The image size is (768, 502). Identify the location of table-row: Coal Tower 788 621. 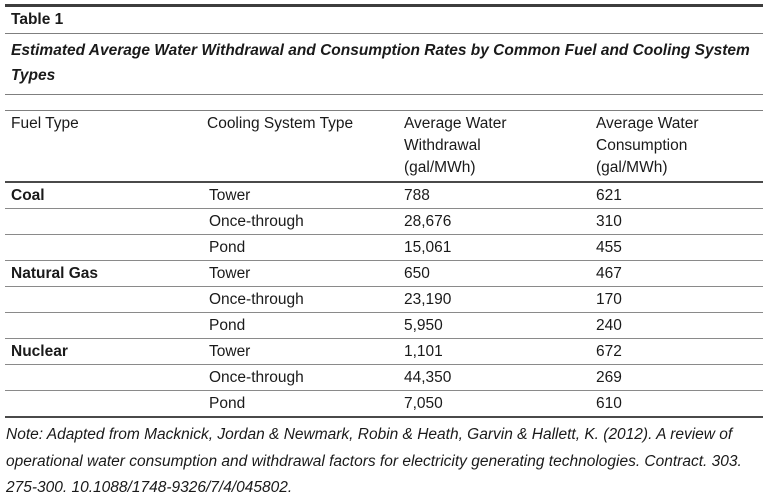
(384, 195).